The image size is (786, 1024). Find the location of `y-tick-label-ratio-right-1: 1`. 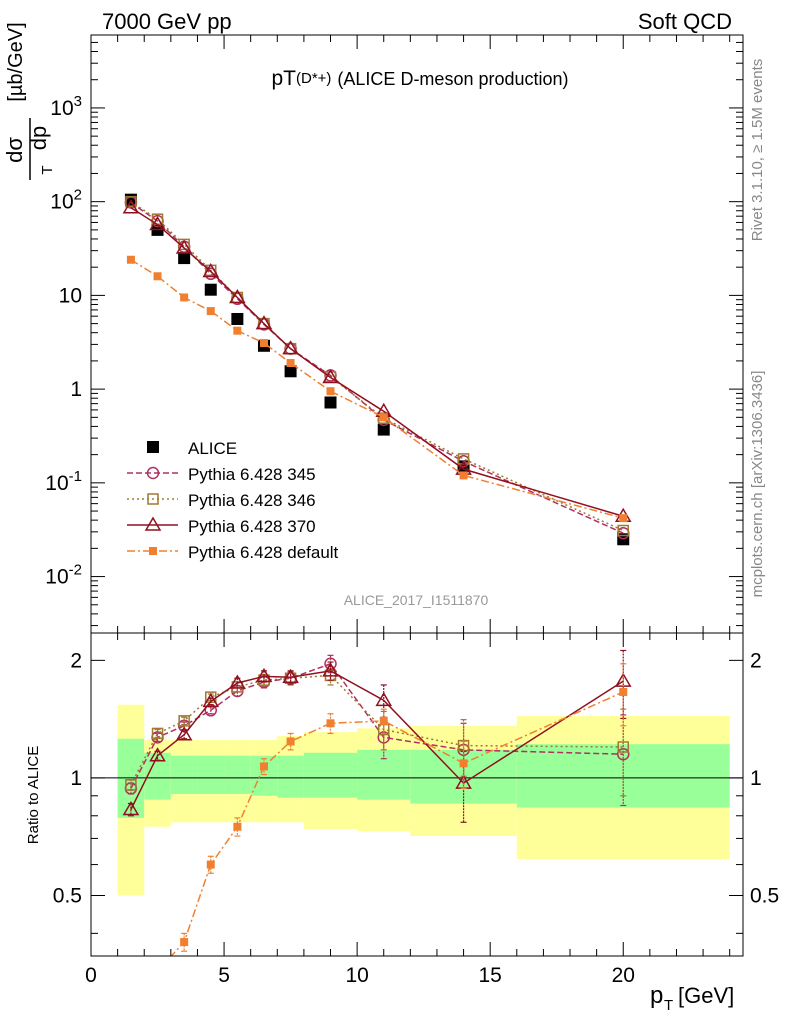

y-tick-label-ratio-right-1: 1 is located at coordinates (756, 778).